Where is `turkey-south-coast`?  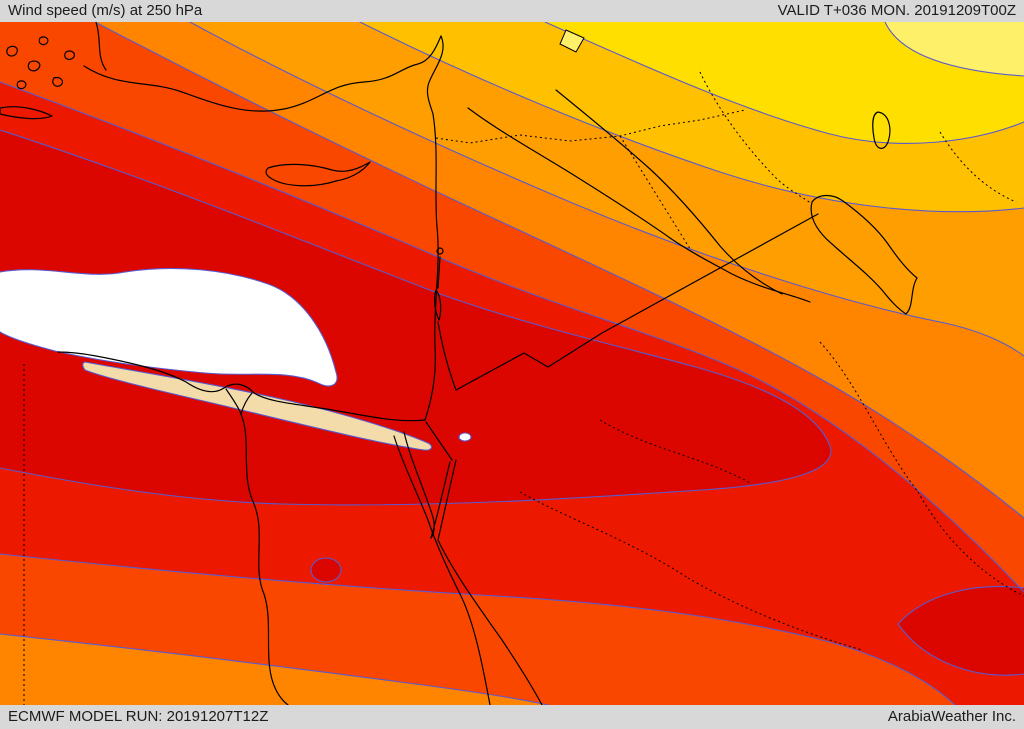
turkey-south-coast is located at coordinates (262, 73).